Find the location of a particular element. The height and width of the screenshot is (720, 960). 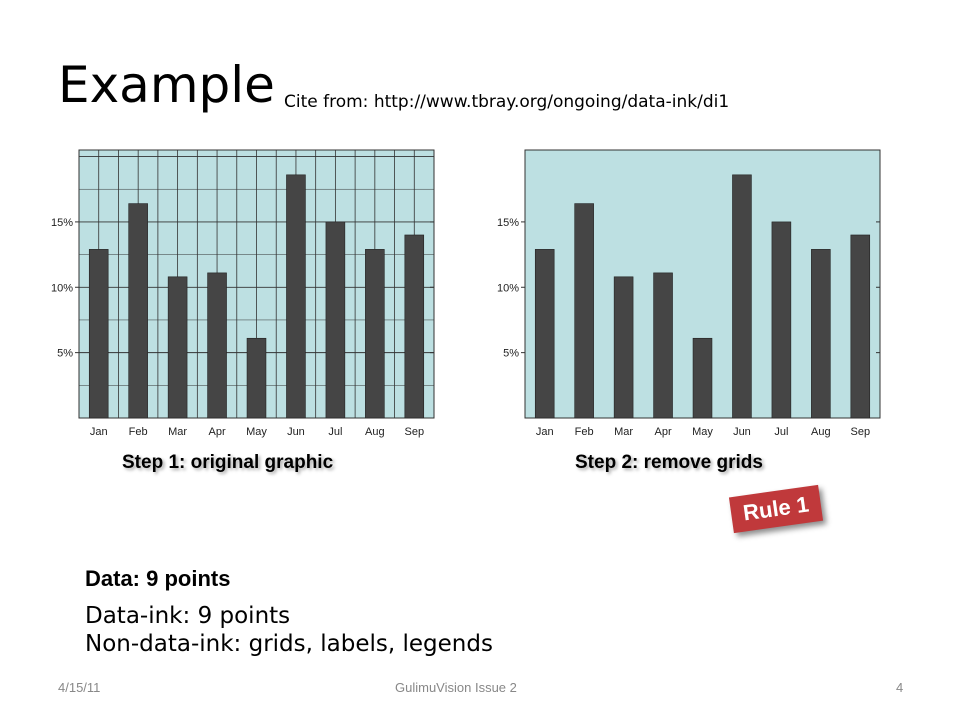

caption-step-2: Step 2: remove grids is located at coordinates (669, 462).